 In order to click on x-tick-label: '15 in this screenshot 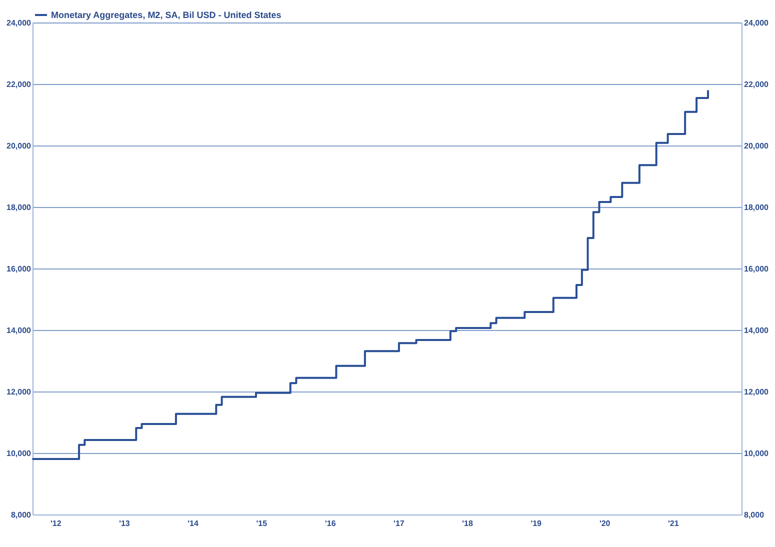, I will do `click(262, 523)`.